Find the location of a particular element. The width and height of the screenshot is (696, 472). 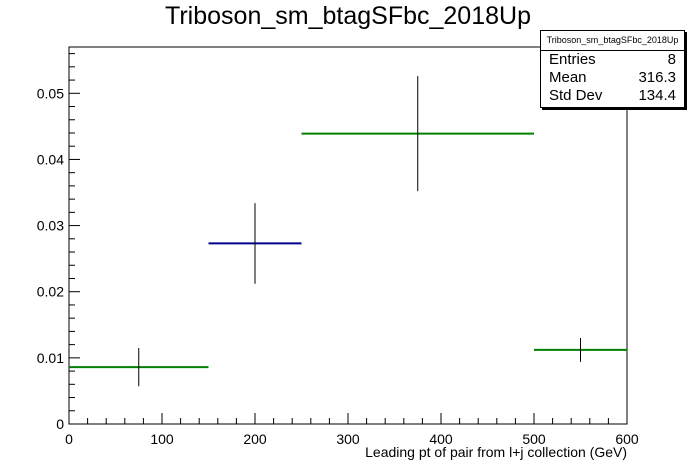

stats-label: Std Dev is located at coordinates (576, 95).